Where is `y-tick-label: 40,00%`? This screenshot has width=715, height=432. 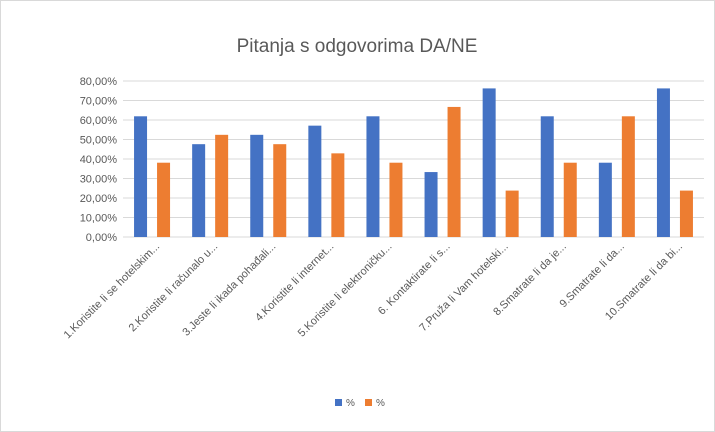
y-tick-label: 40,00% is located at coordinates (99, 160).